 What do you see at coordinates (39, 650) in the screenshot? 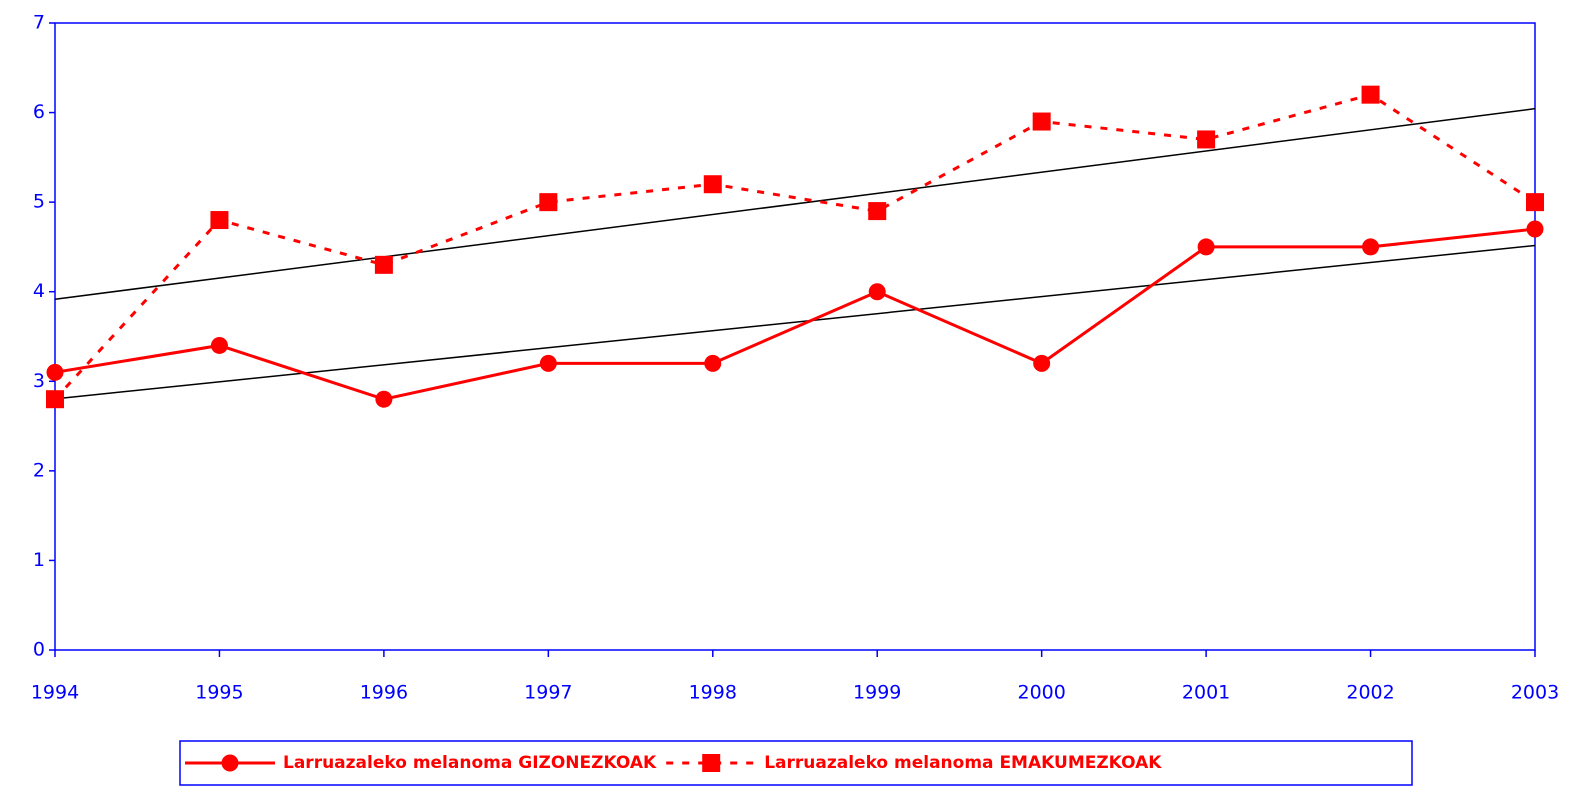
I see `y-tick-label: 0` at bounding box center [39, 650].